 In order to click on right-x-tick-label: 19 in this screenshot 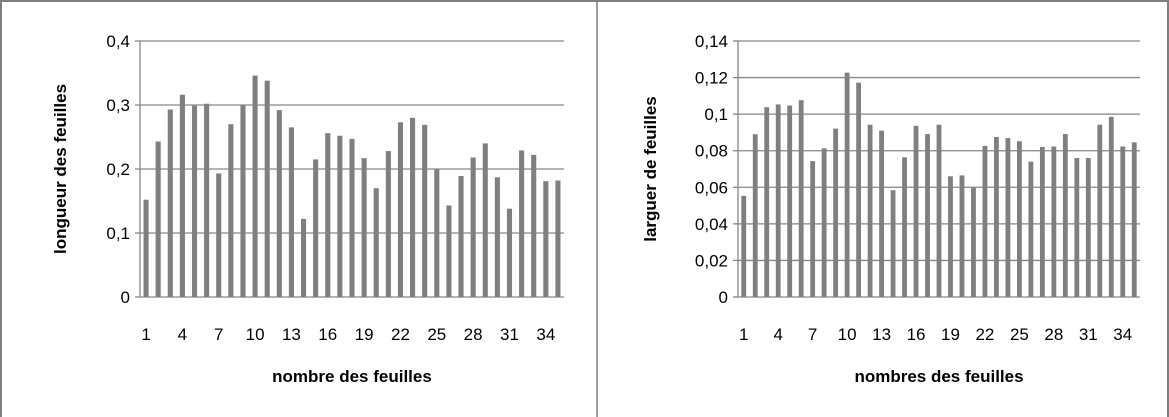, I will do `click(950, 334)`.